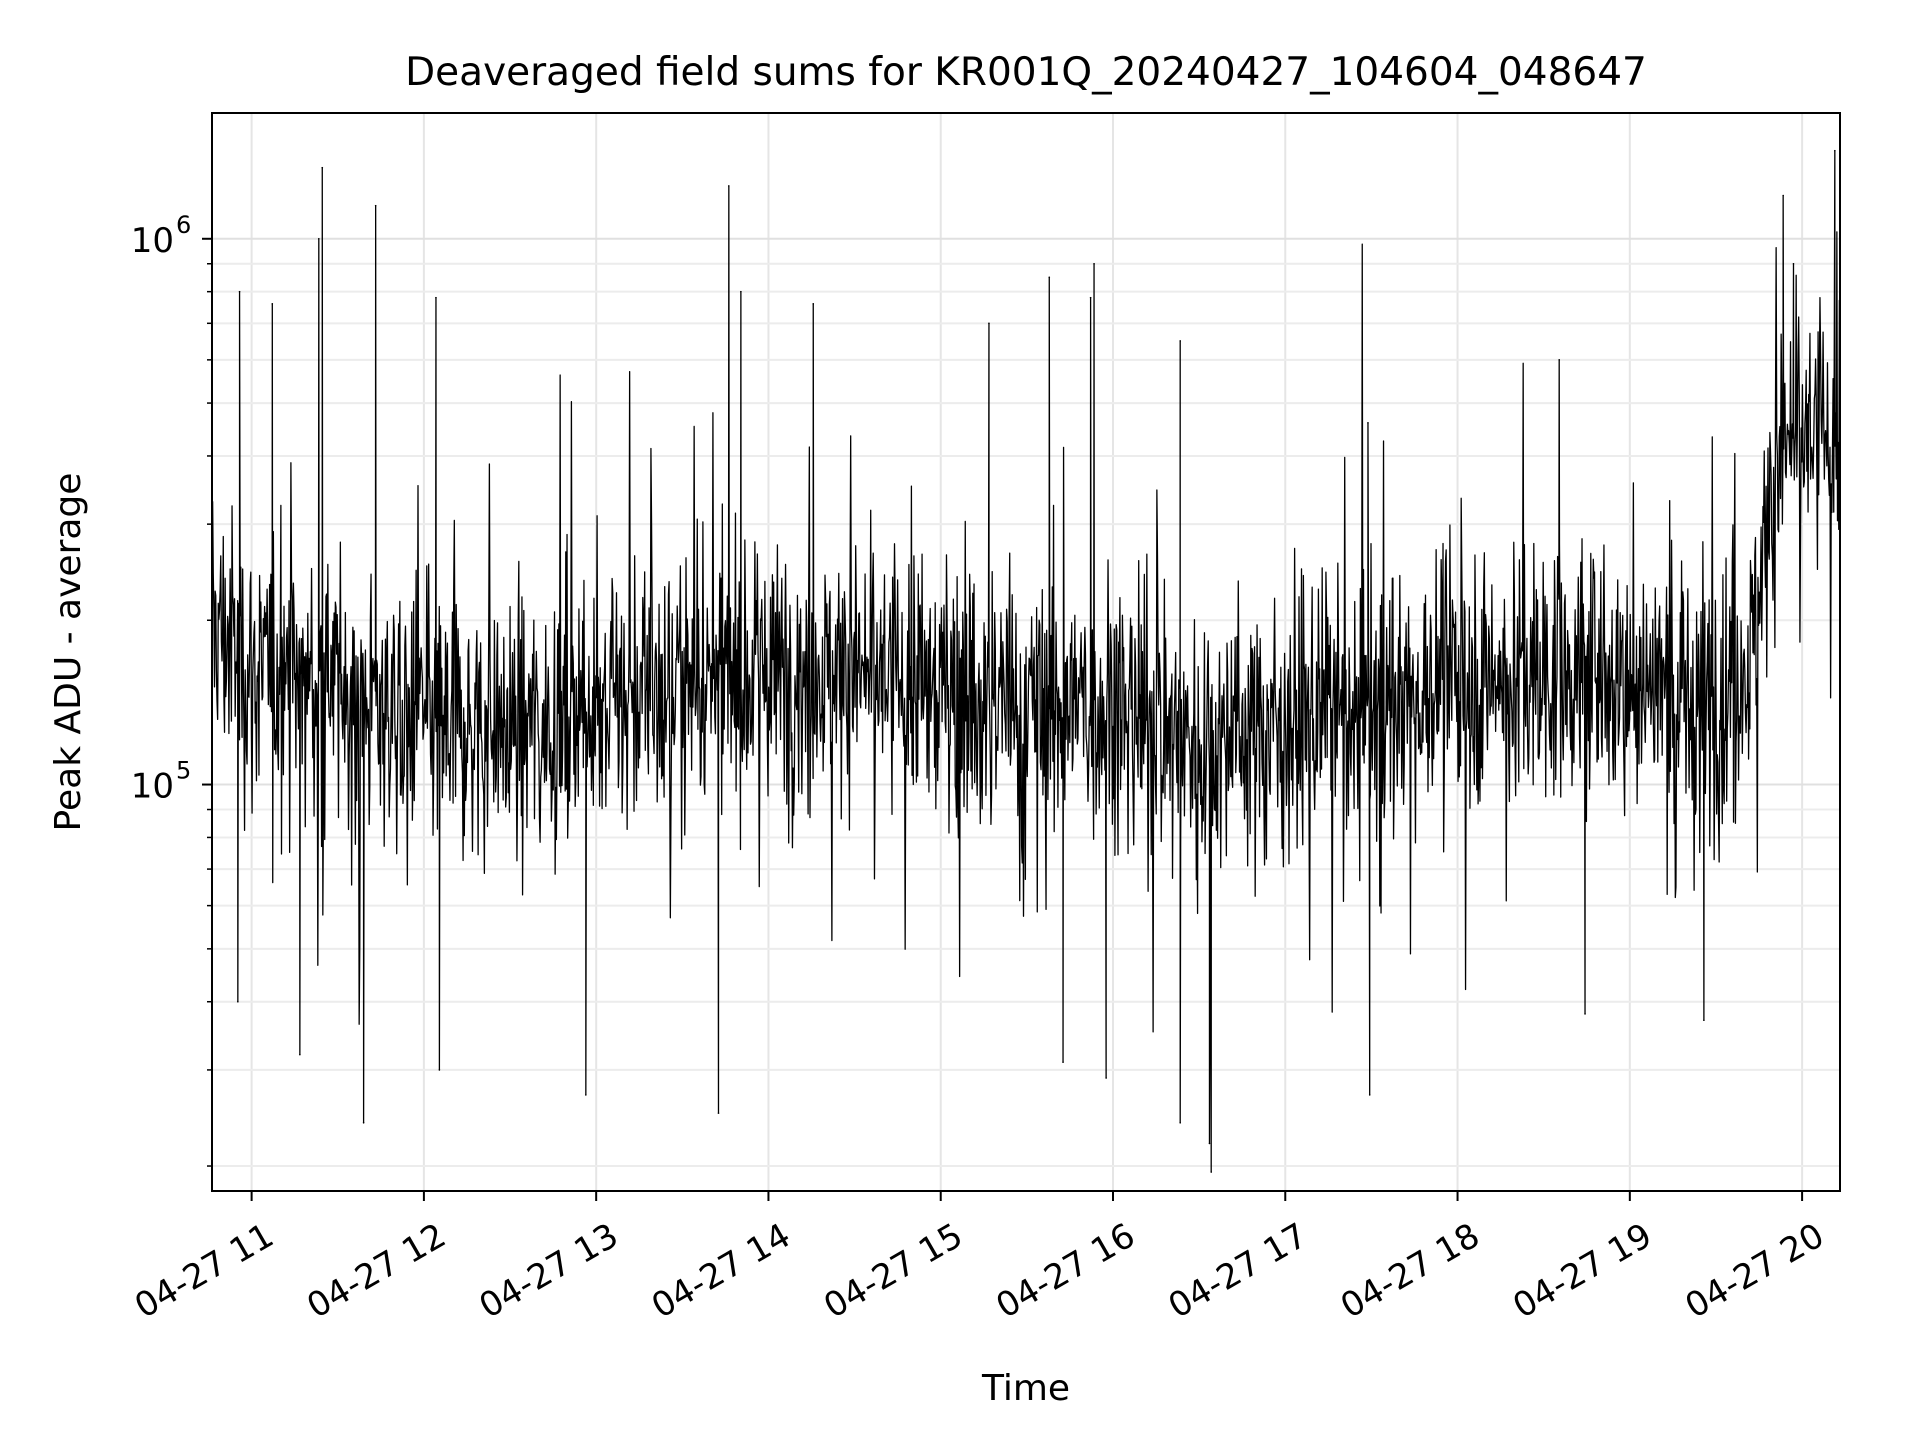 The height and width of the screenshot is (1440, 1920). Describe the element at coordinates (1025, 1388) in the screenshot. I see `x-axis-label: Time` at that location.